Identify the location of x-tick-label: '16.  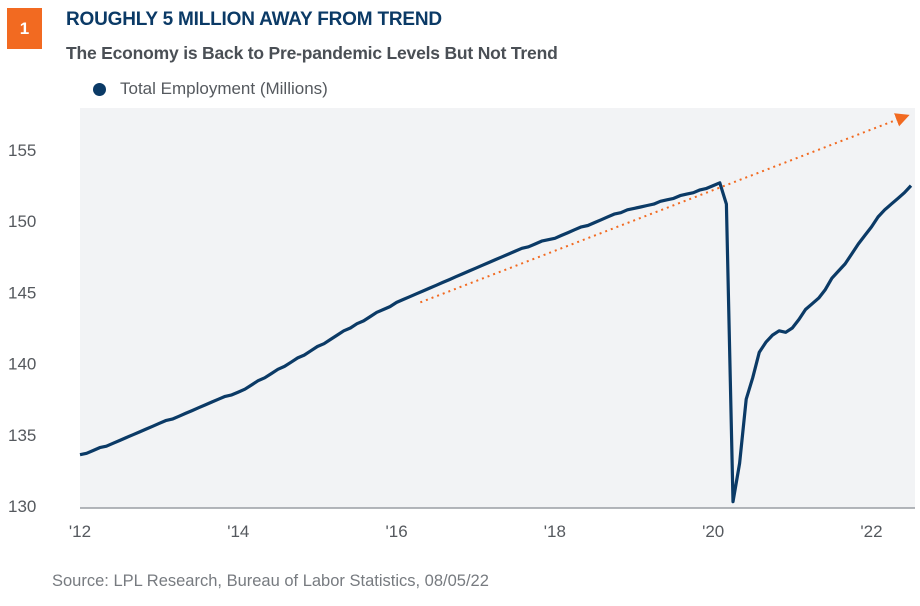
(397, 531).